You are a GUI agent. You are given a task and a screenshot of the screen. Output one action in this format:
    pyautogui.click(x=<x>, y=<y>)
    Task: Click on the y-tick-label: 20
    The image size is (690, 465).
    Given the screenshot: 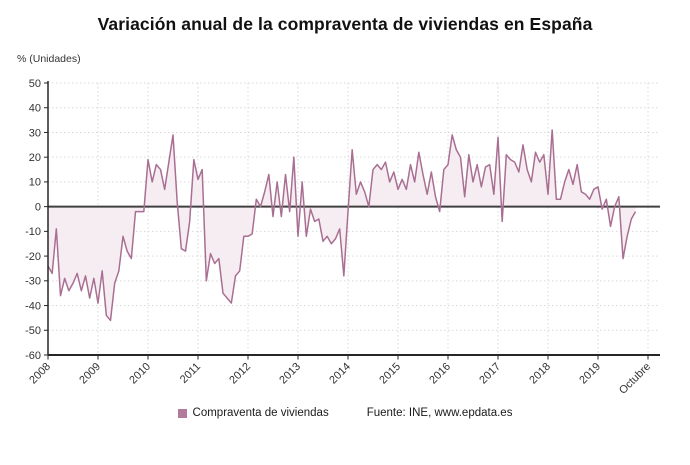 What is the action you would take?
    pyautogui.click(x=35, y=158)
    